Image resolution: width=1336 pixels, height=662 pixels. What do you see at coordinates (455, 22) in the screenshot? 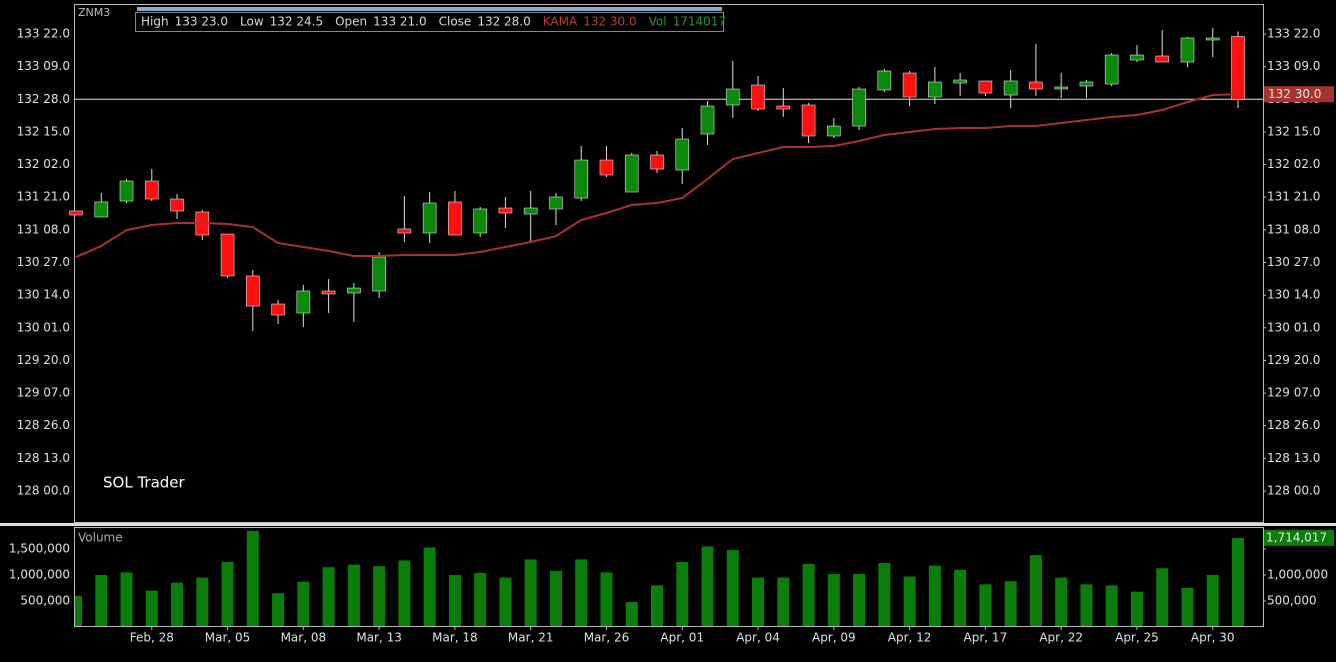
I see `header-label: Close` at bounding box center [455, 22].